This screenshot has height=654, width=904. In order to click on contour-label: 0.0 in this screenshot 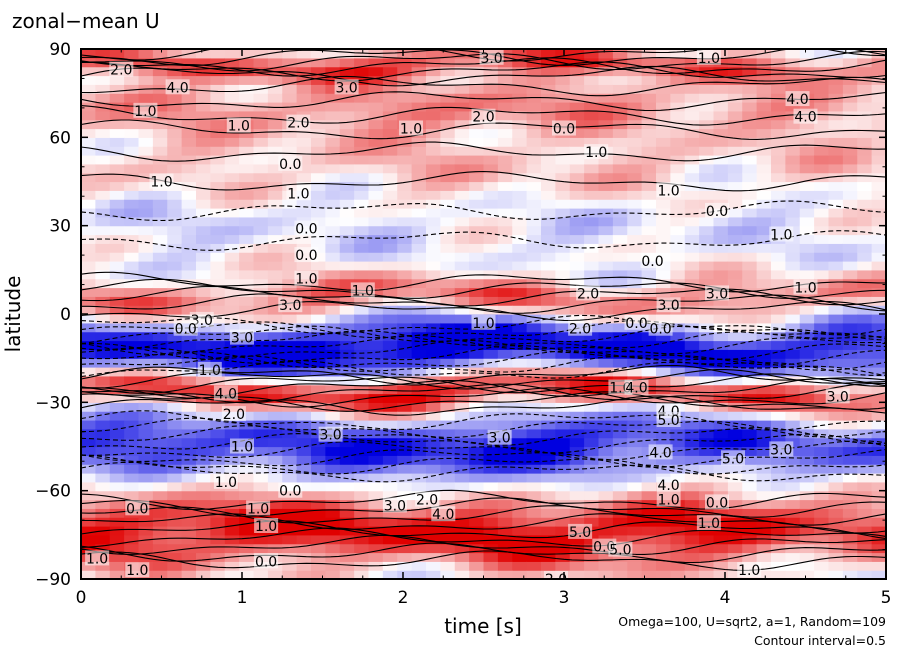, I will do `click(186, 330)`.